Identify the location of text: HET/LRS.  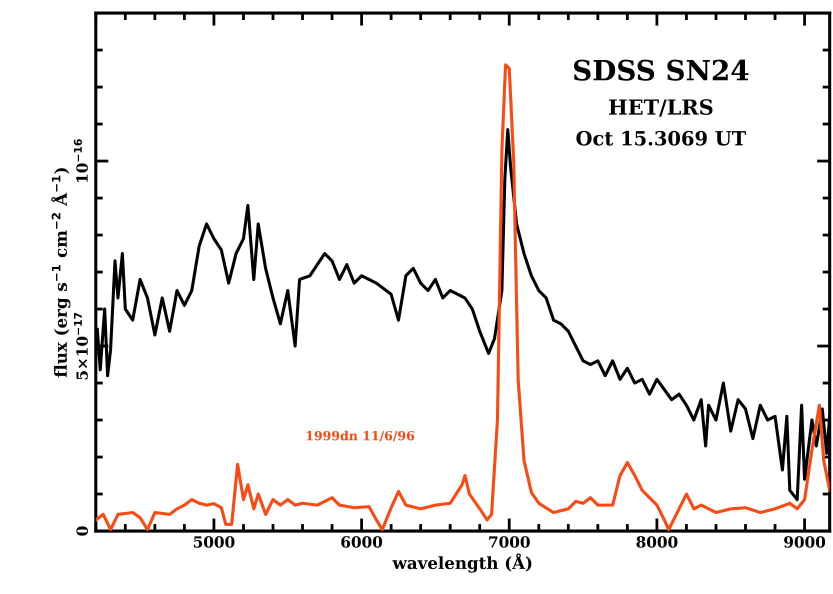
(660, 108).